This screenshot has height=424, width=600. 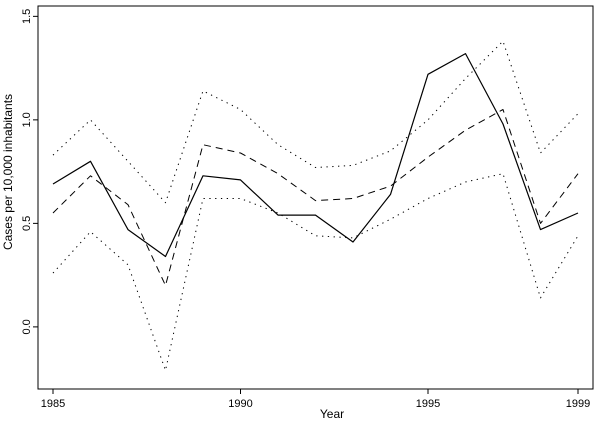 What do you see at coordinates (428, 404) in the screenshot?
I see `x-tick-label: 1995` at bounding box center [428, 404].